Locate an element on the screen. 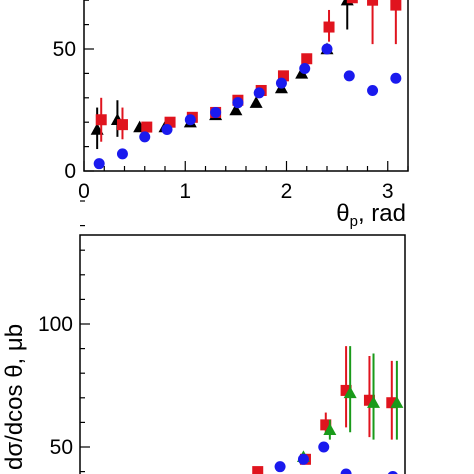 Image resolution: width=474 pixels, height=474 pixels. bottom-axis-ticks is located at coordinates (85, 336).